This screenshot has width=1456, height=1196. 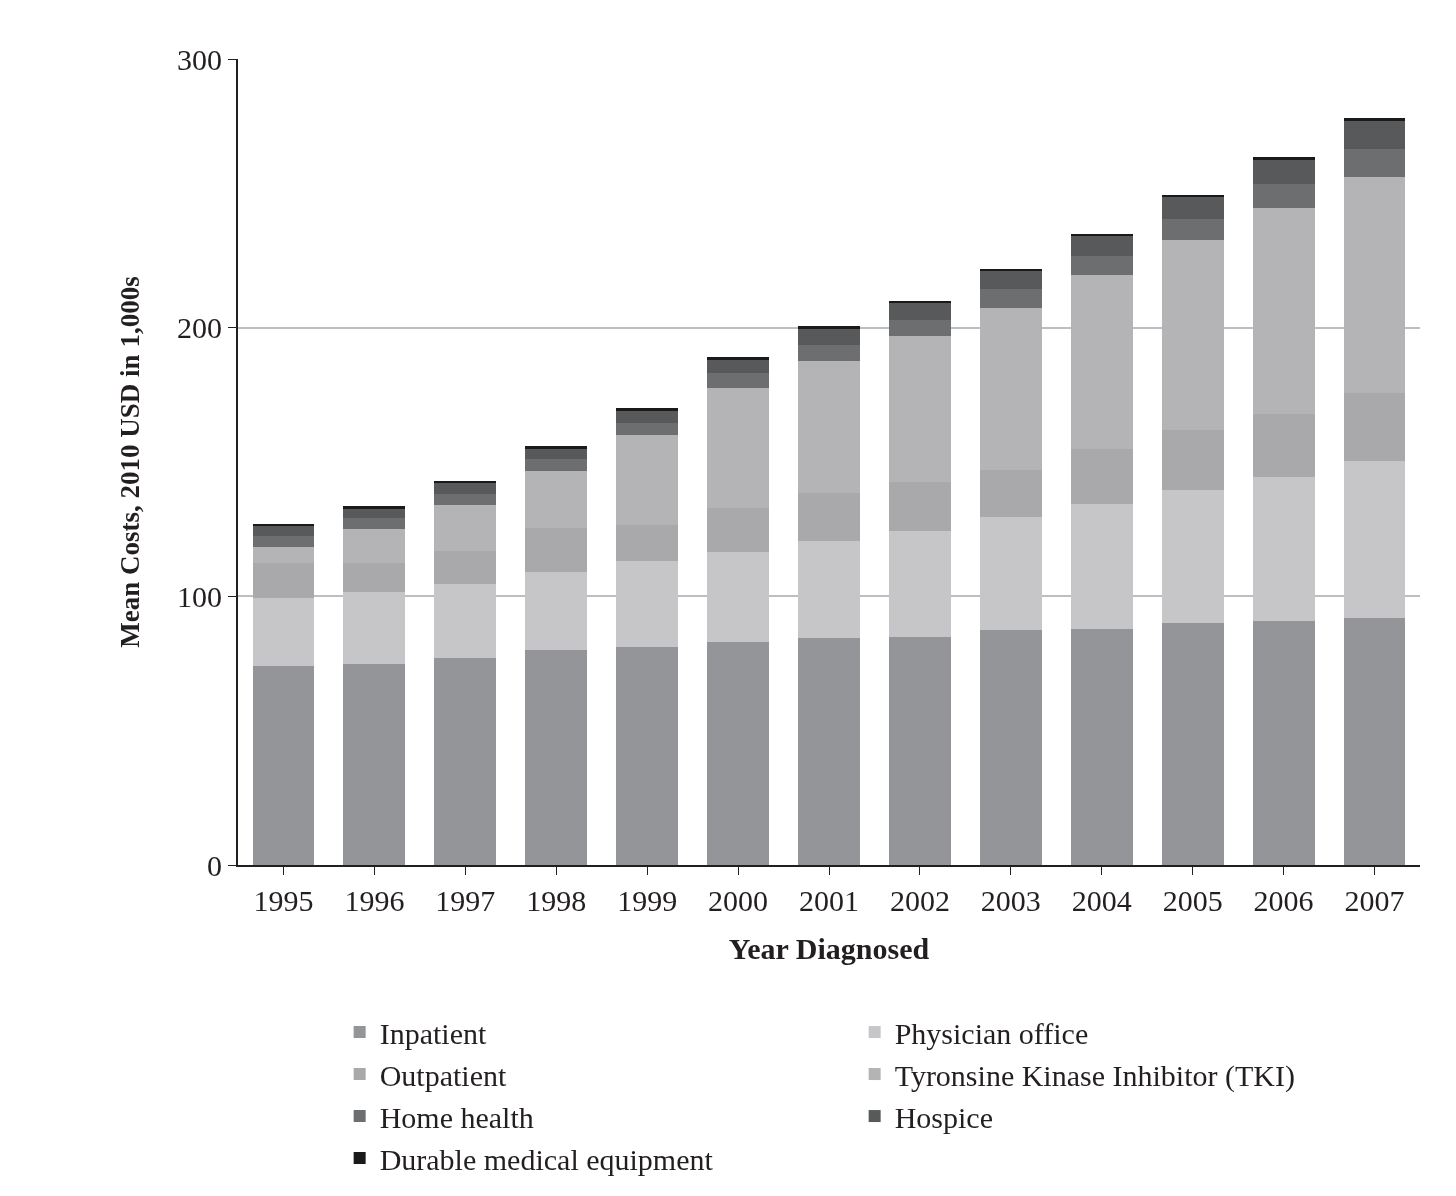 I want to click on y-tick-label: 300, so click(x=199, y=59).